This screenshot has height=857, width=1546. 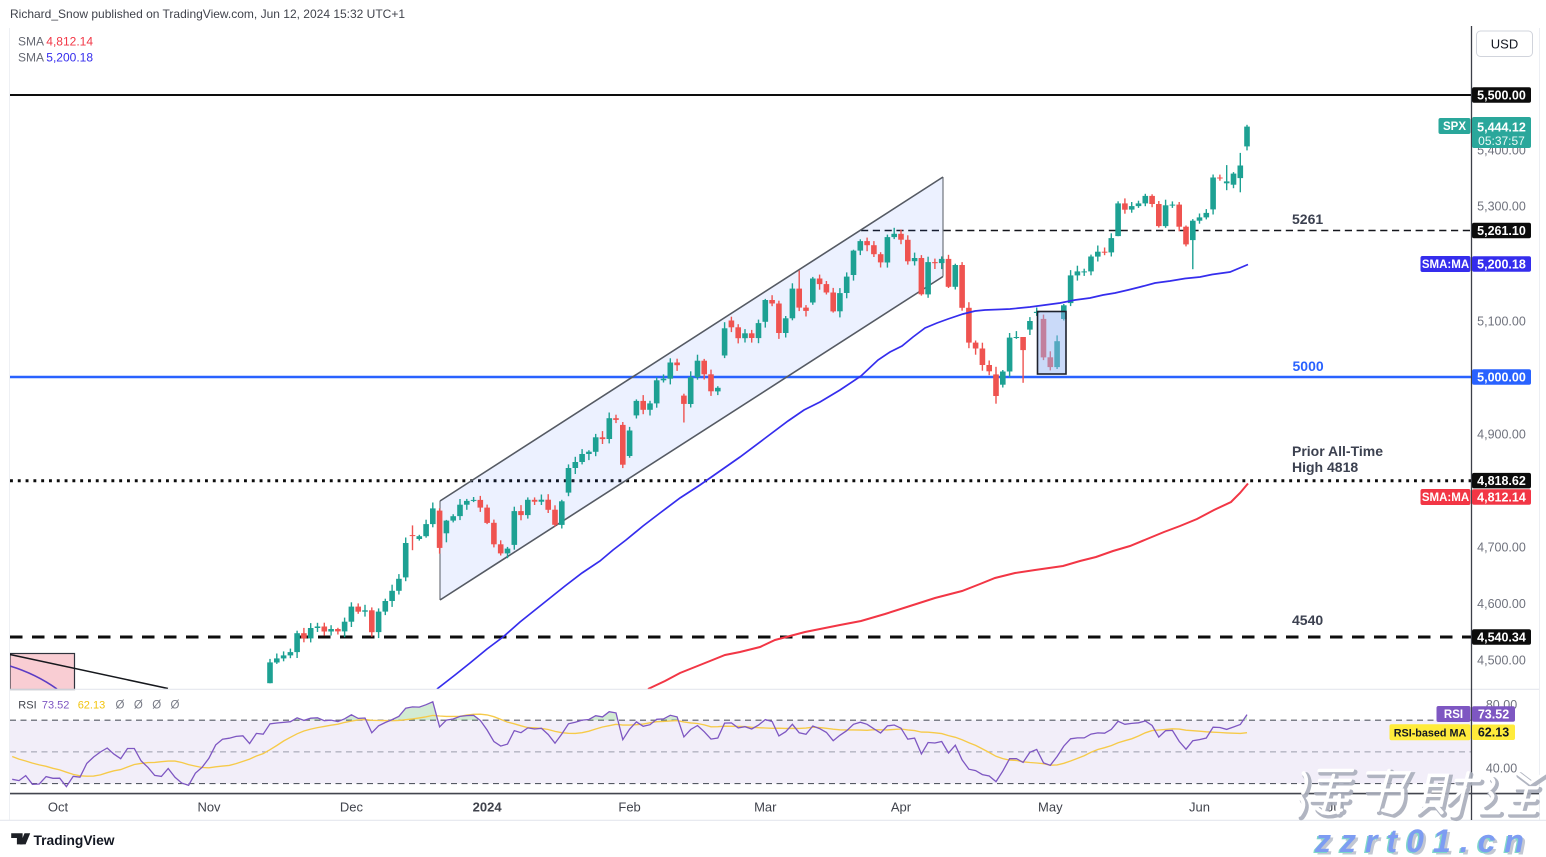 I want to click on svg-text: SPX, so click(x=1454, y=127).